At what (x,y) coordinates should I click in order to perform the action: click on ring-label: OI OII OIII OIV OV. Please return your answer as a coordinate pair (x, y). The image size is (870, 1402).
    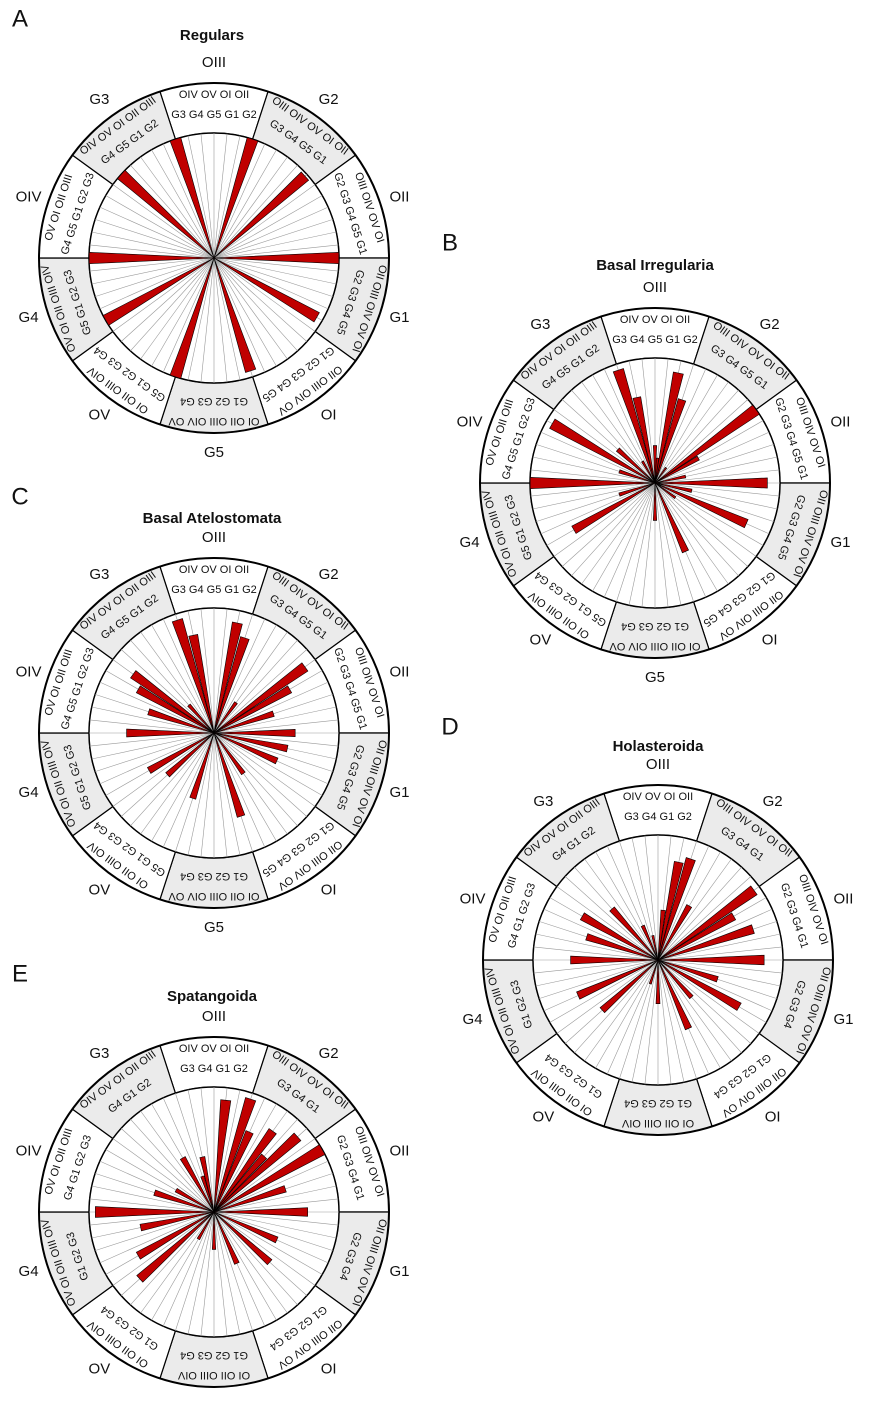
    Looking at the image, I should click on (655, 646).